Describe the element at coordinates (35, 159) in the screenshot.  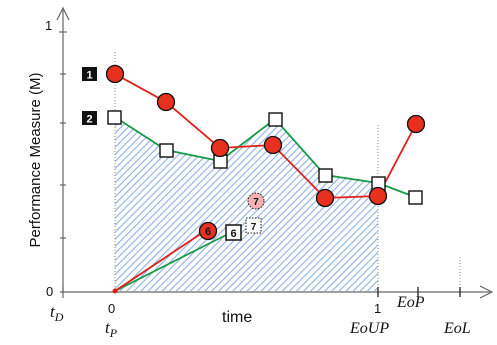
I see `y-axis-label: Performance Measure (M)` at that location.